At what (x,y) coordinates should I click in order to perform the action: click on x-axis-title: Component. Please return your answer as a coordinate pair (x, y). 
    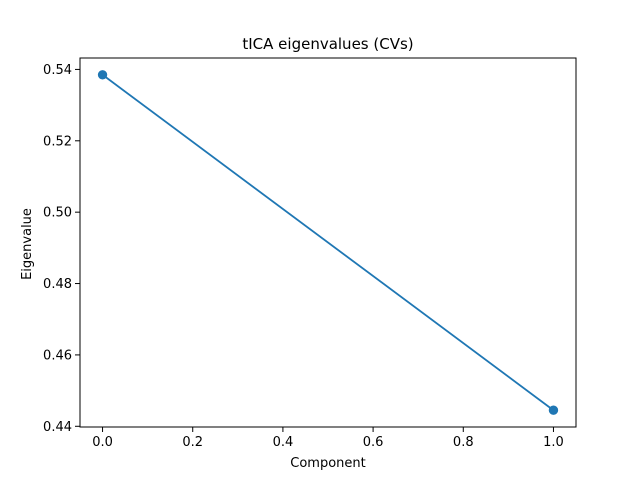
    Looking at the image, I should click on (327, 463).